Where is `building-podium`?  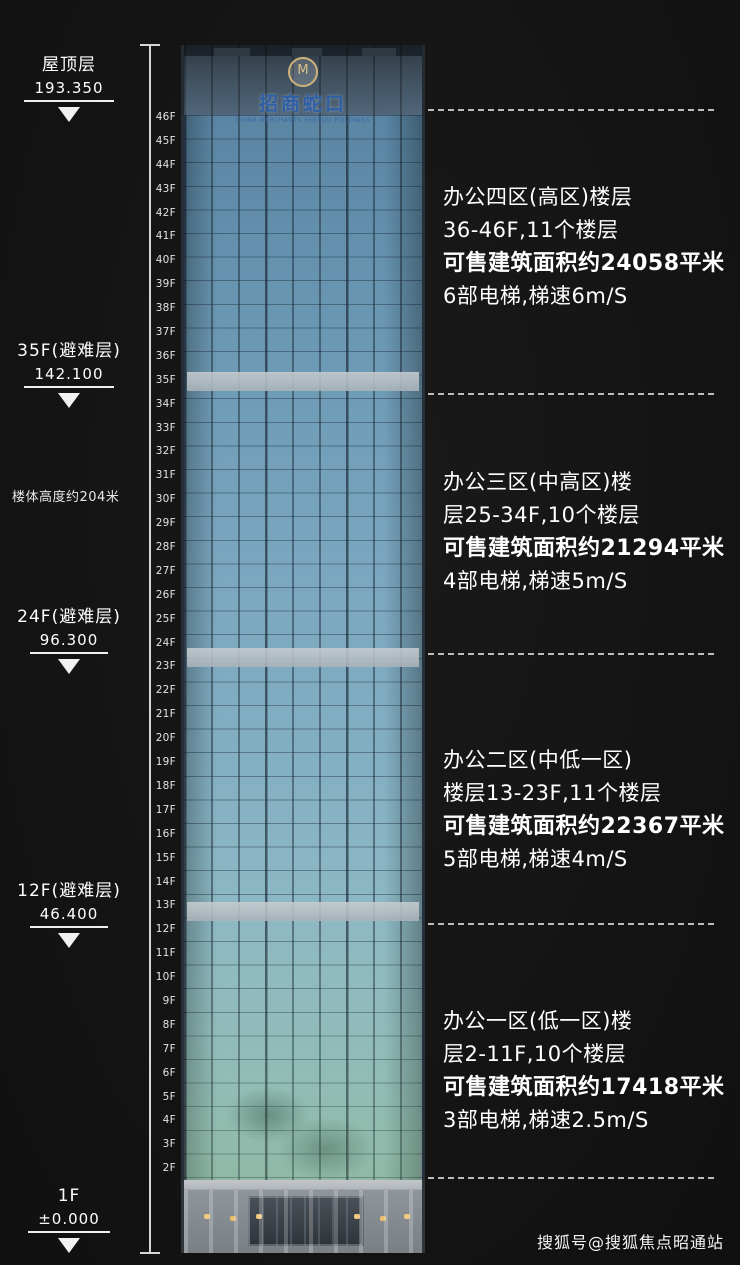 building-podium is located at coordinates (303, 1216).